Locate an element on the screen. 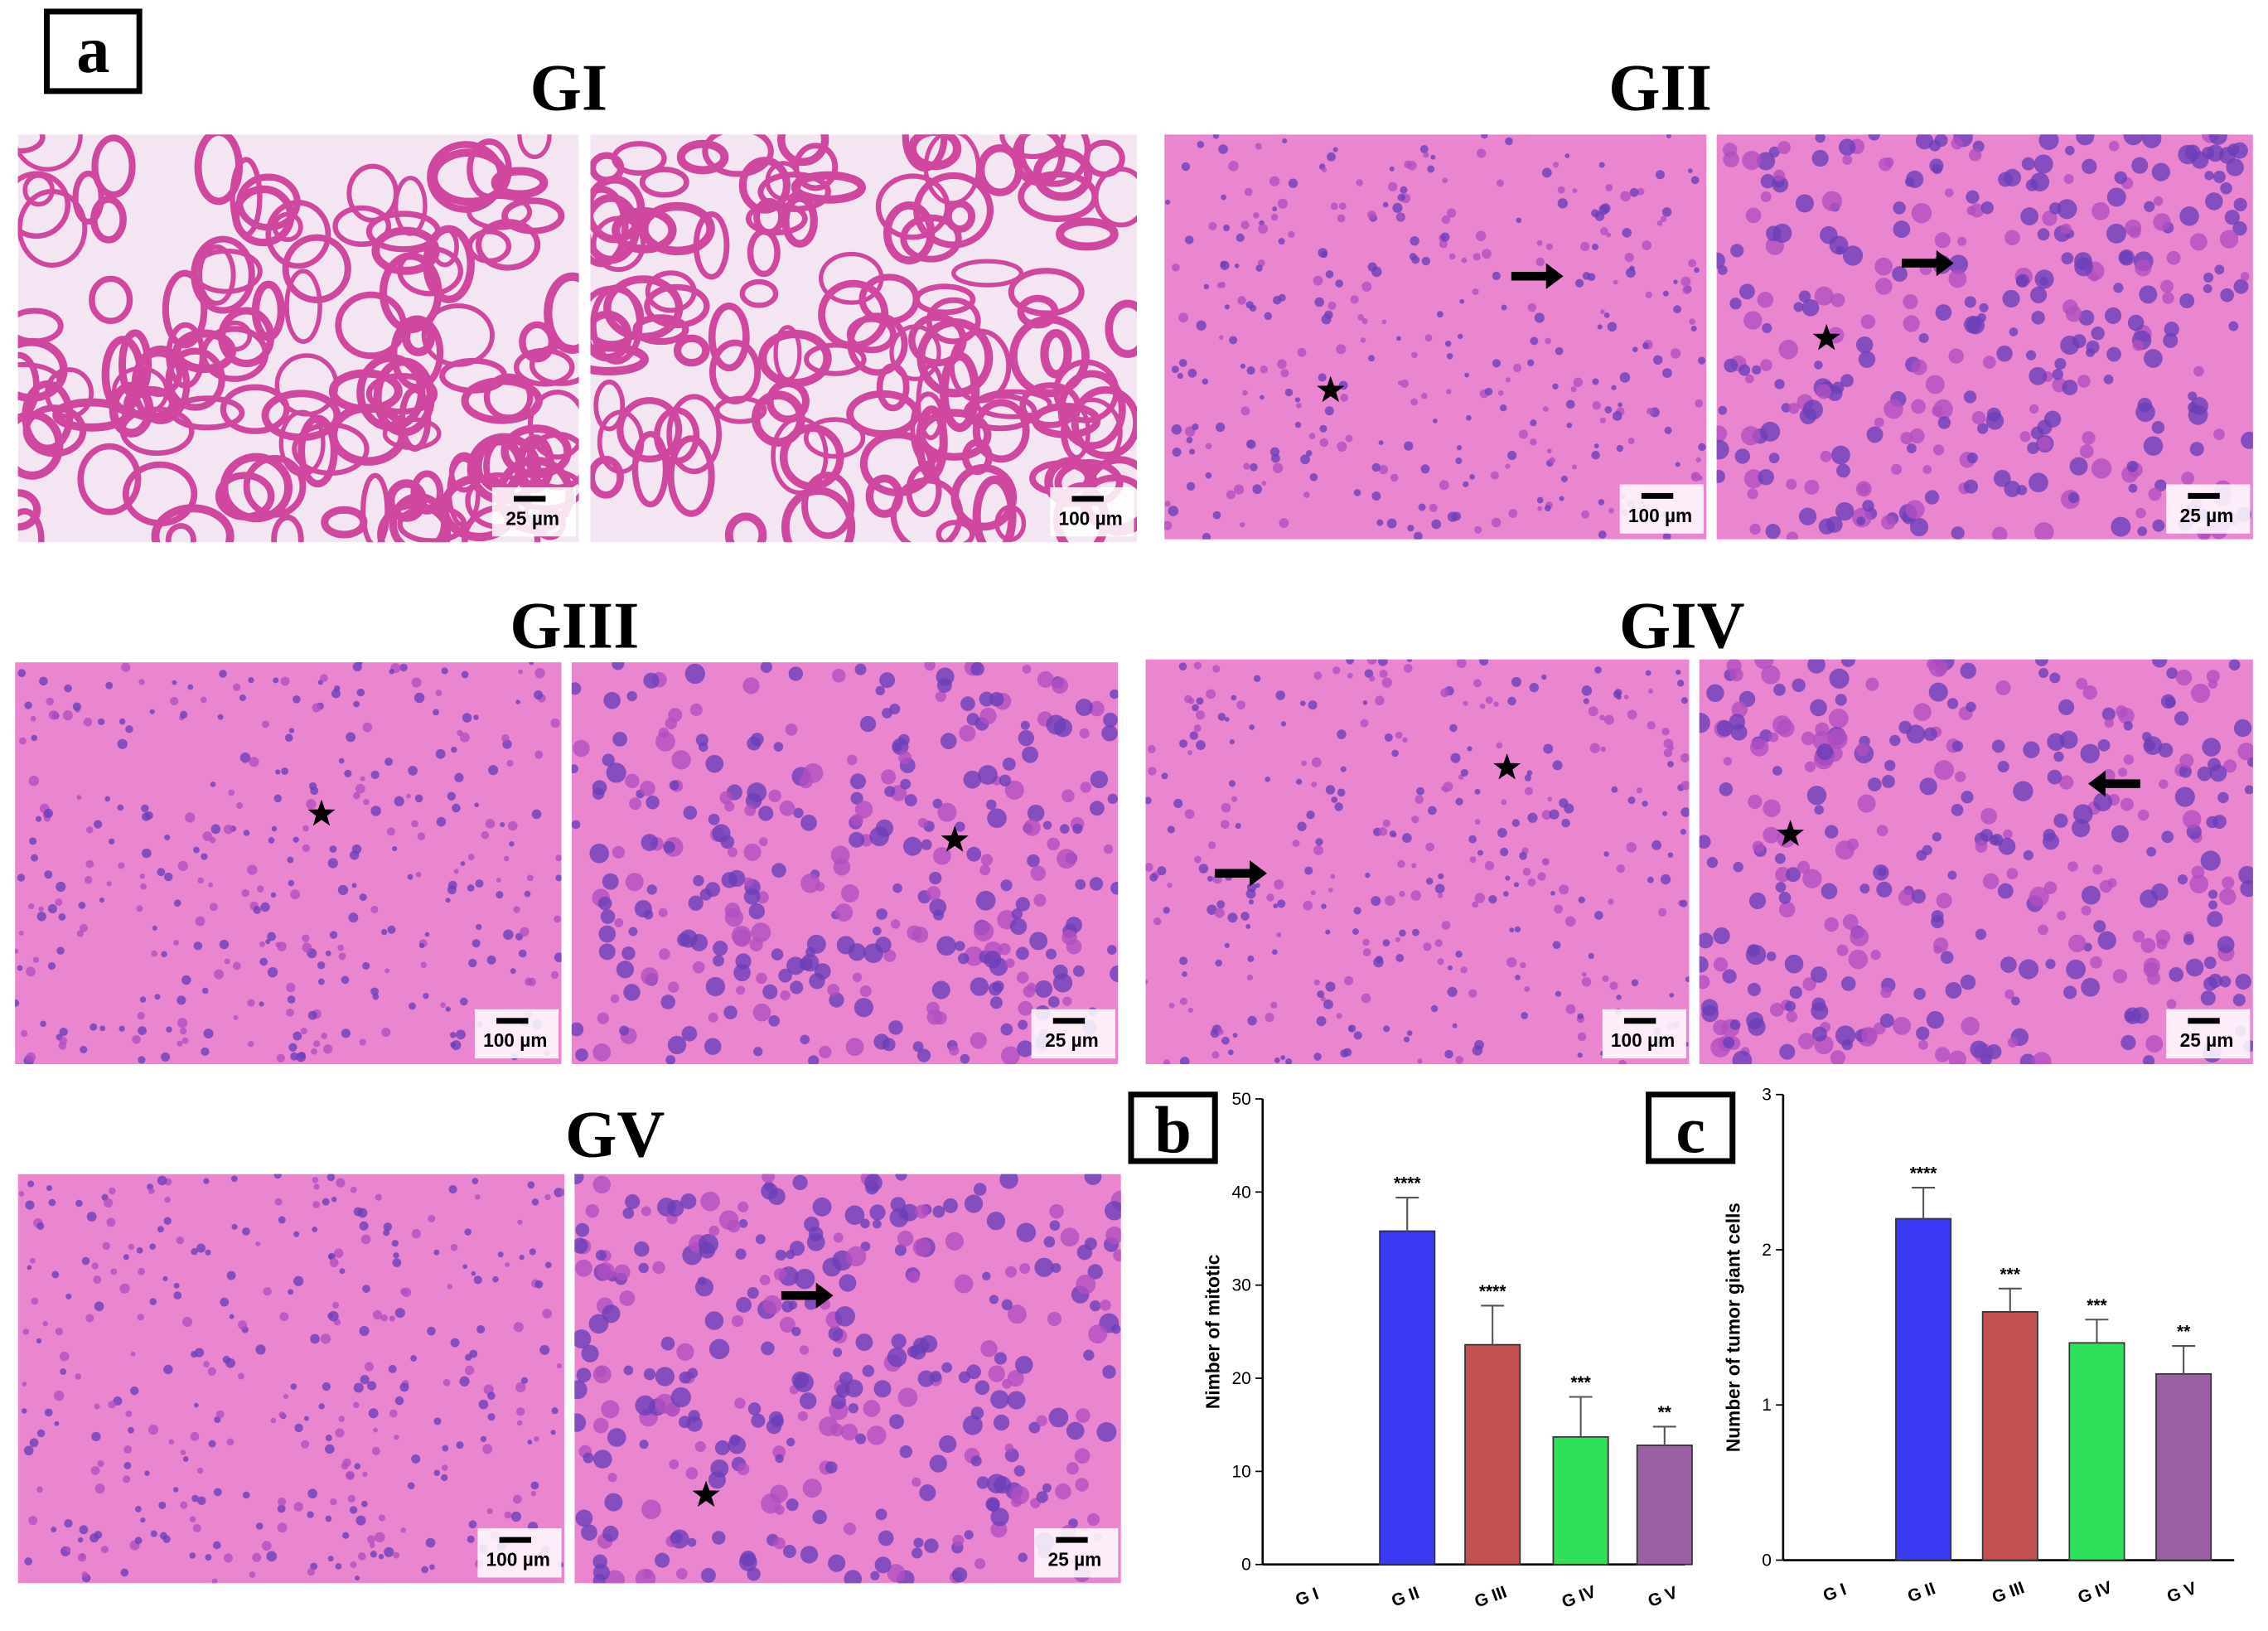 The width and height of the screenshot is (2268, 1631). error-bar is located at coordinates (1664, 1435).